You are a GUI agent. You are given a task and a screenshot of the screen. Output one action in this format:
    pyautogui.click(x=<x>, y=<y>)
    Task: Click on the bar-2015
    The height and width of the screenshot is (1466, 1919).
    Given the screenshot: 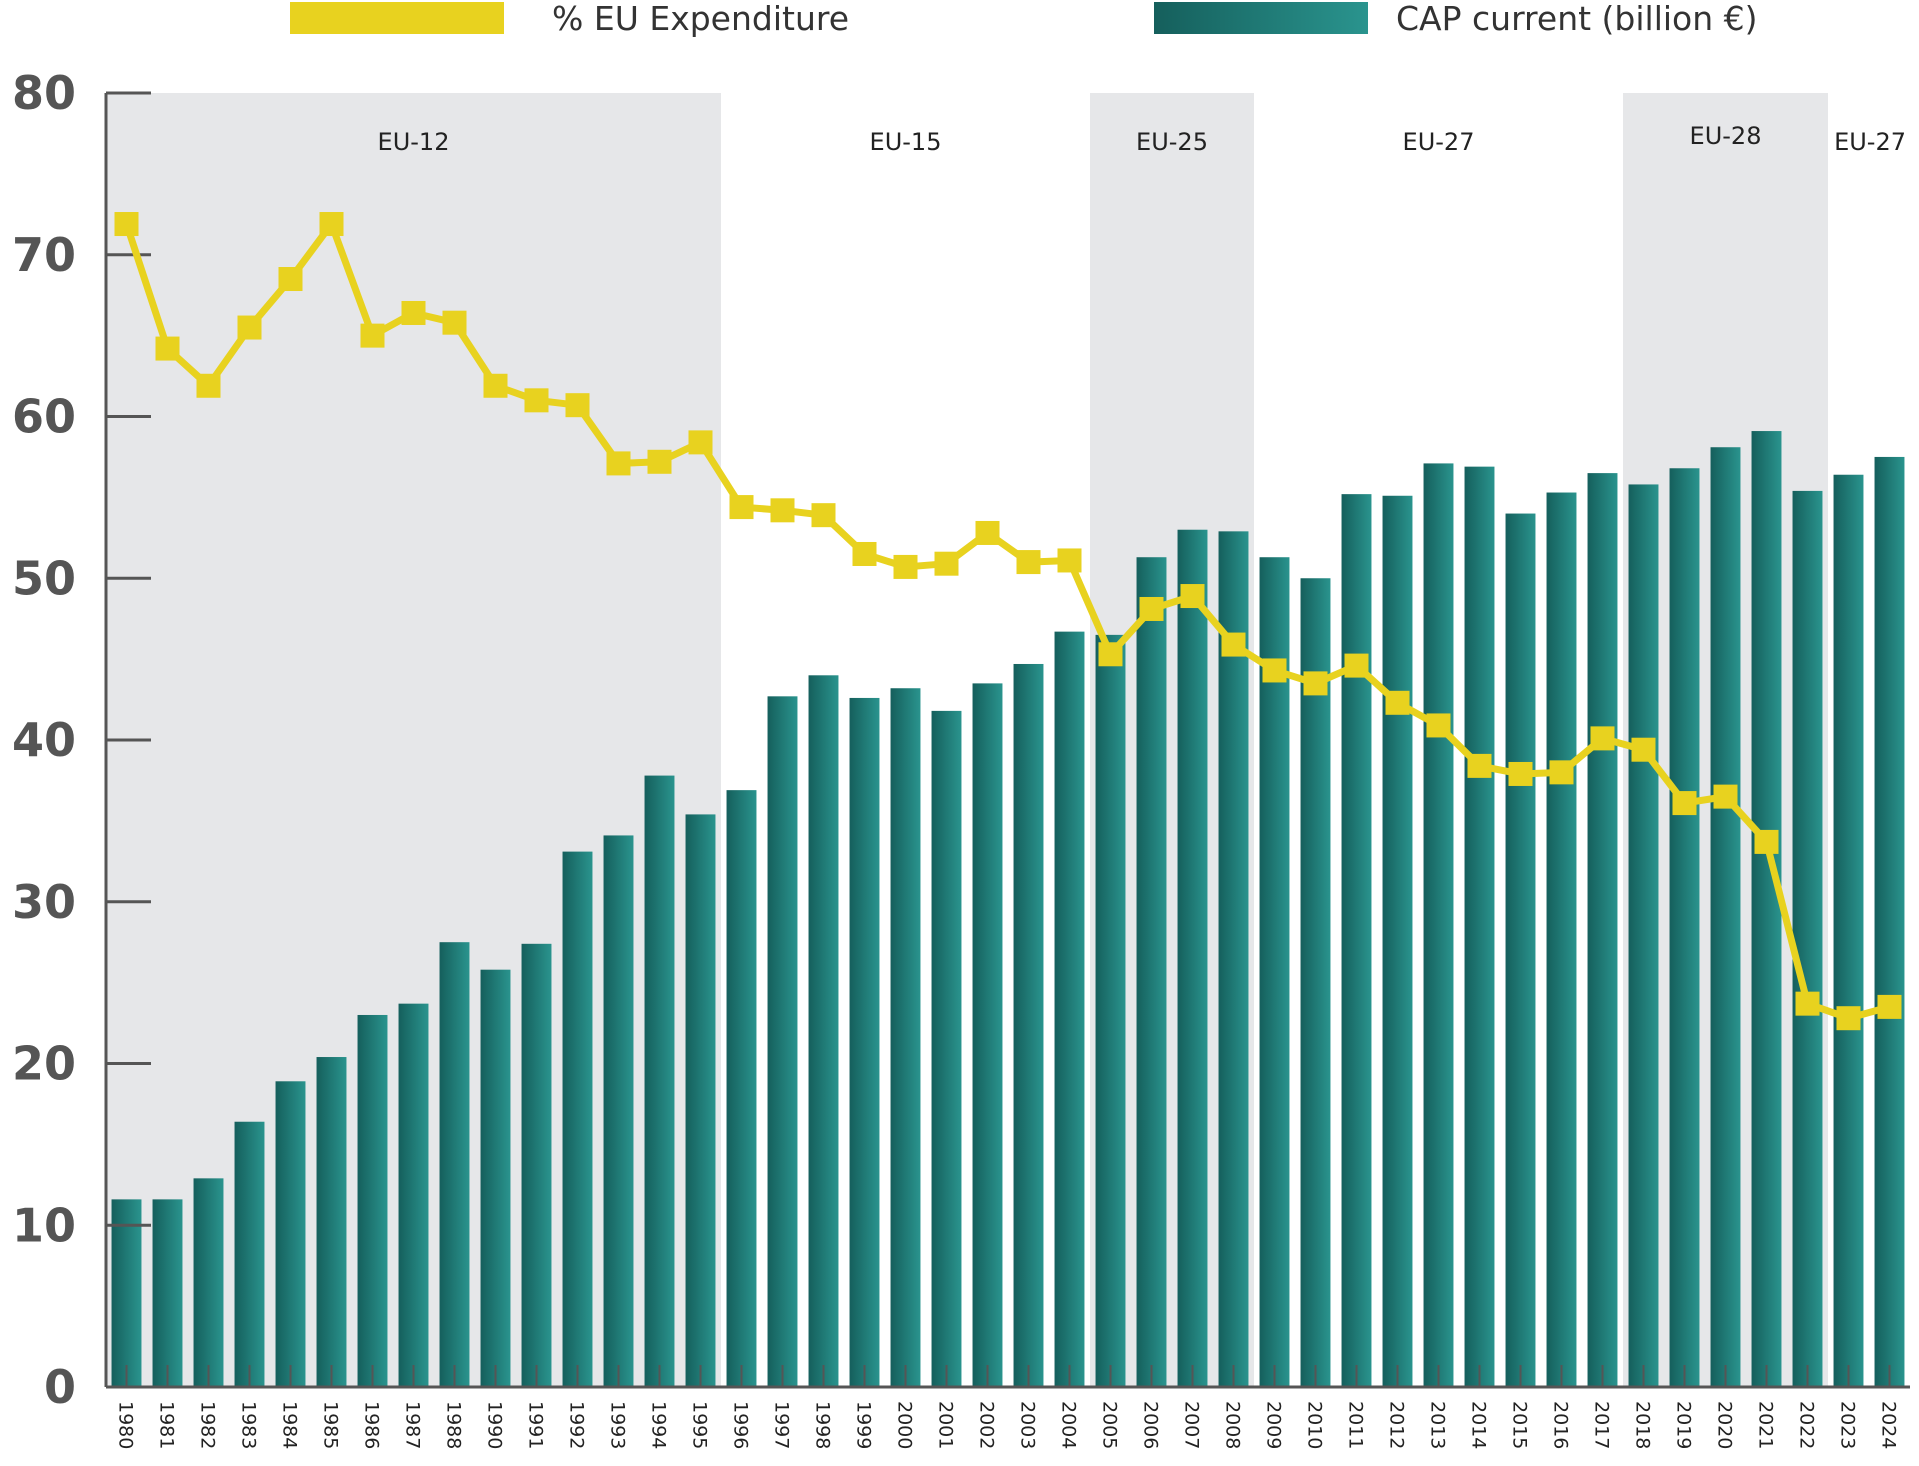 What is the action you would take?
    pyautogui.click(x=1520, y=950)
    